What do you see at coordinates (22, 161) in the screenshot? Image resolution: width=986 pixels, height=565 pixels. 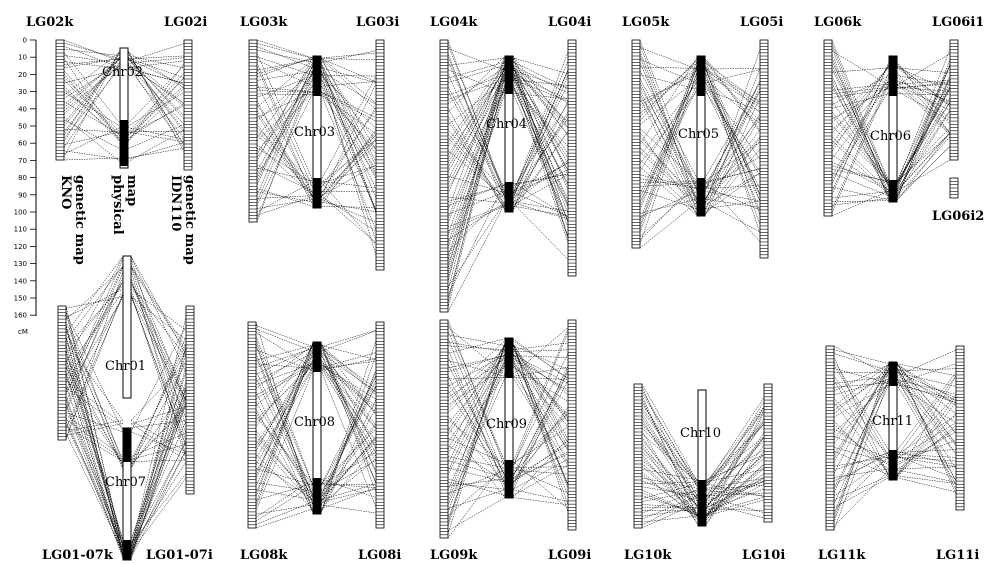 I see `scale-tick-label: 70` at bounding box center [22, 161].